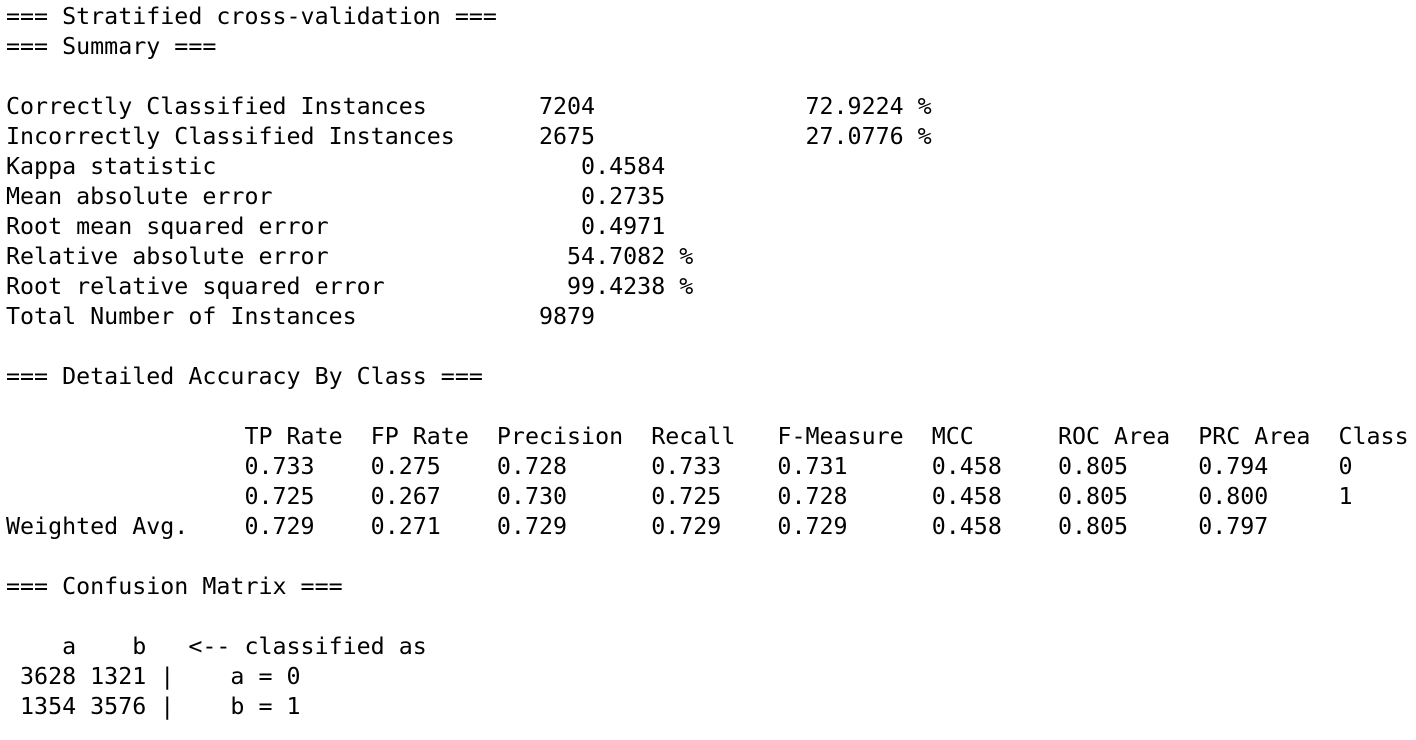 This screenshot has width=1416, height=740. Describe the element at coordinates (350, 256) in the screenshot. I see `relative-absolute-error-row: Relative absolute error 54.7082 %` at that location.